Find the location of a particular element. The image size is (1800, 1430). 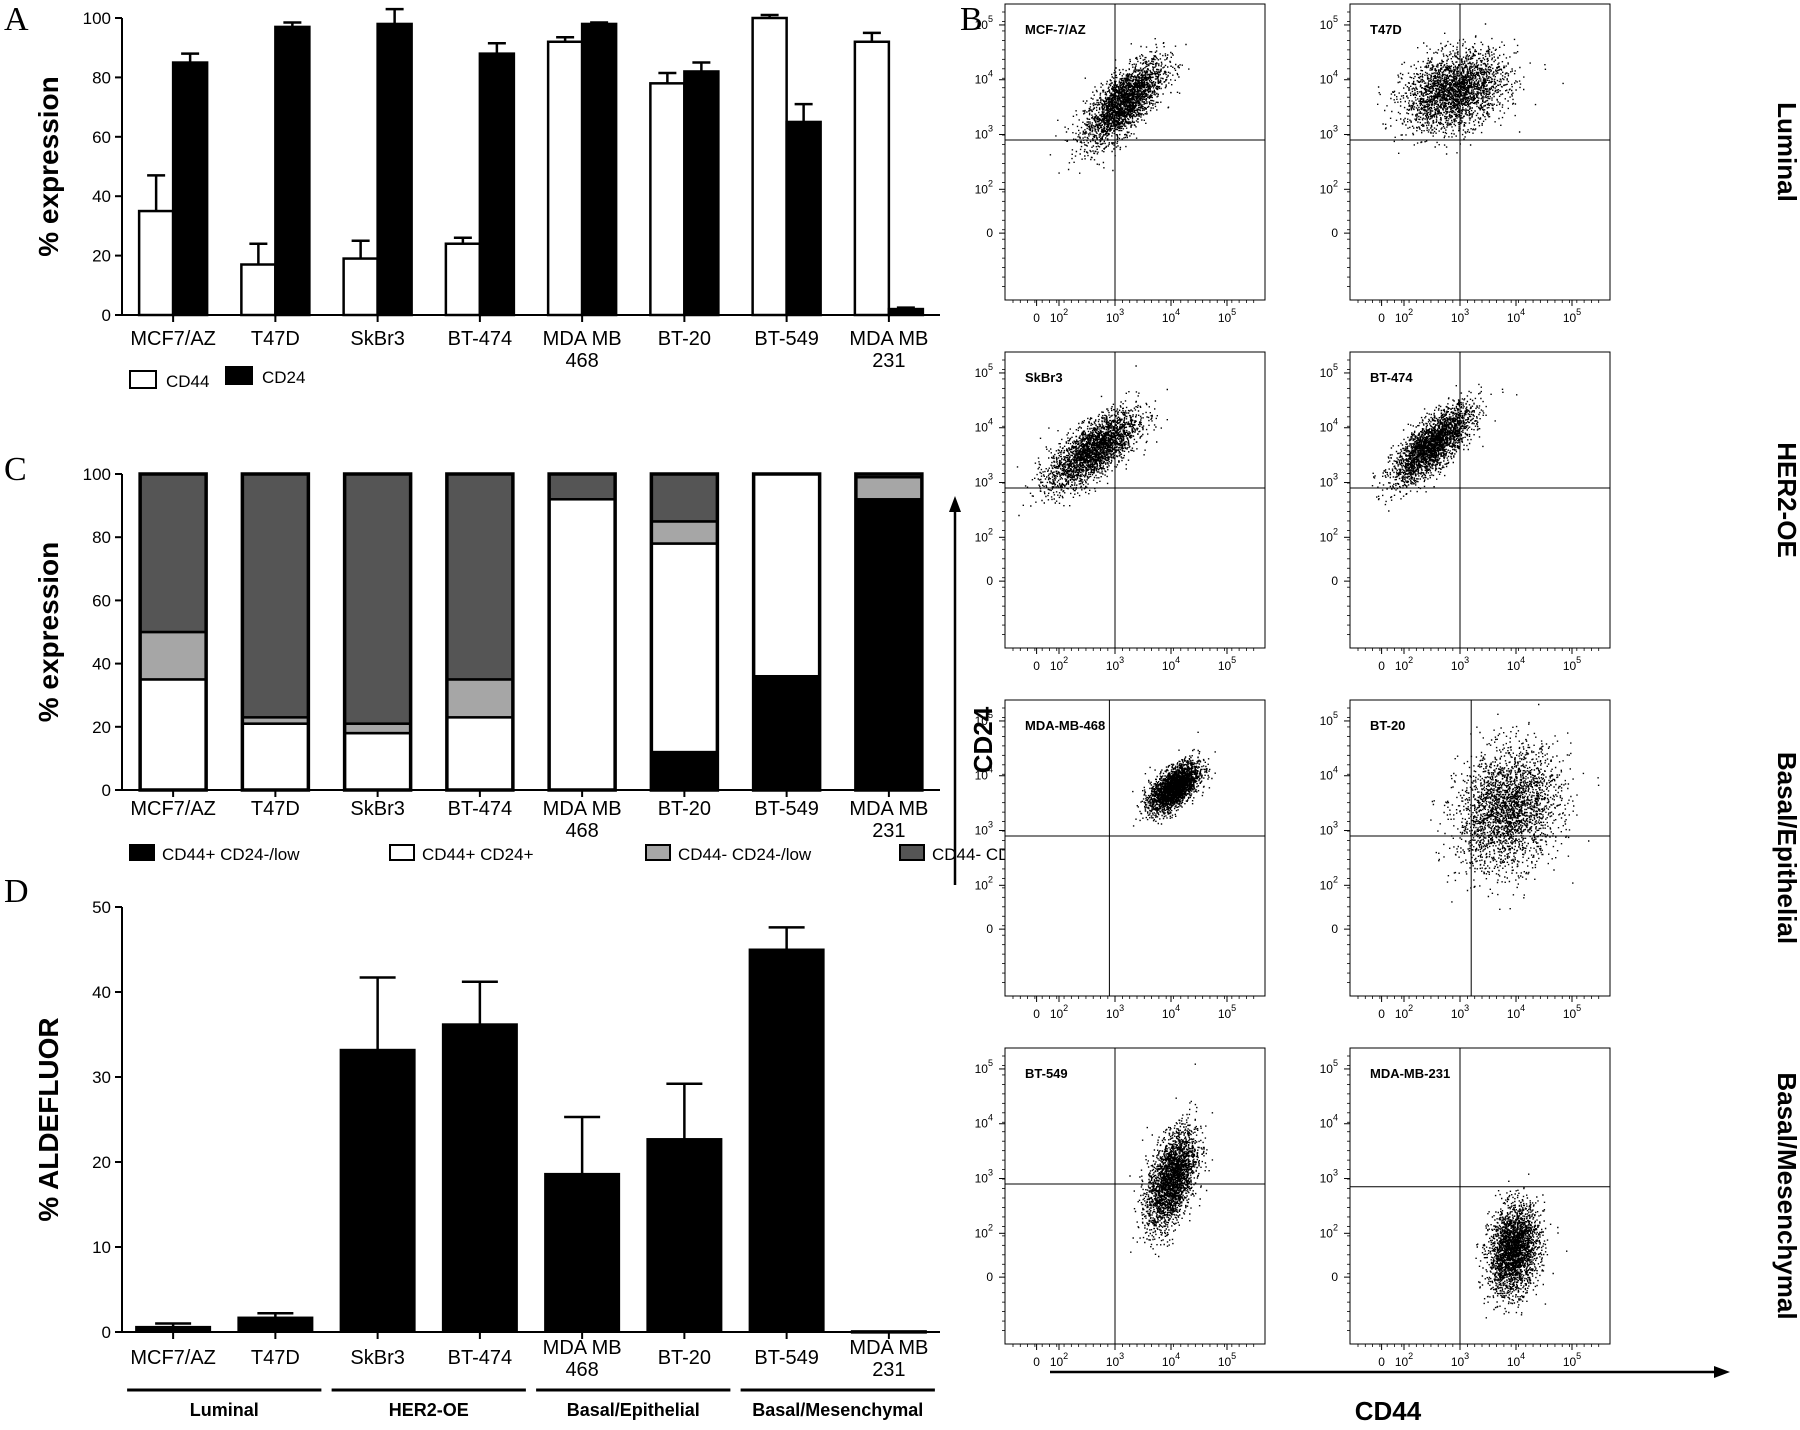

b-scatter-plot: T47D 0 10² 10³ 10⁴ 10⁵ 0 10² 10³ 10⁴ 10⁵ is located at coordinates (1465, 164).